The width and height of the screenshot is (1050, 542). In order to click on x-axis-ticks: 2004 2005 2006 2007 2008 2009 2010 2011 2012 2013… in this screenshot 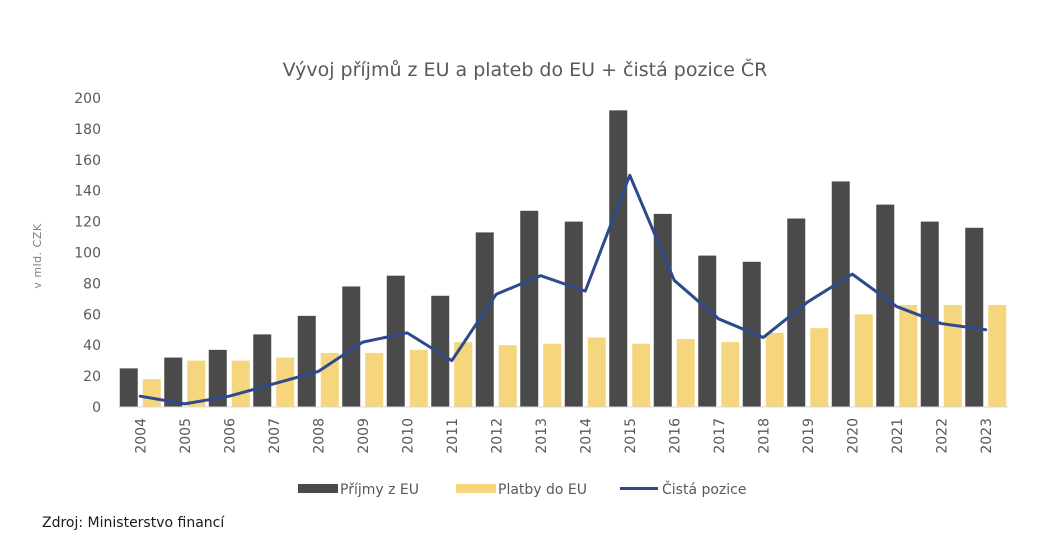, I will do `click(564, 436)`.